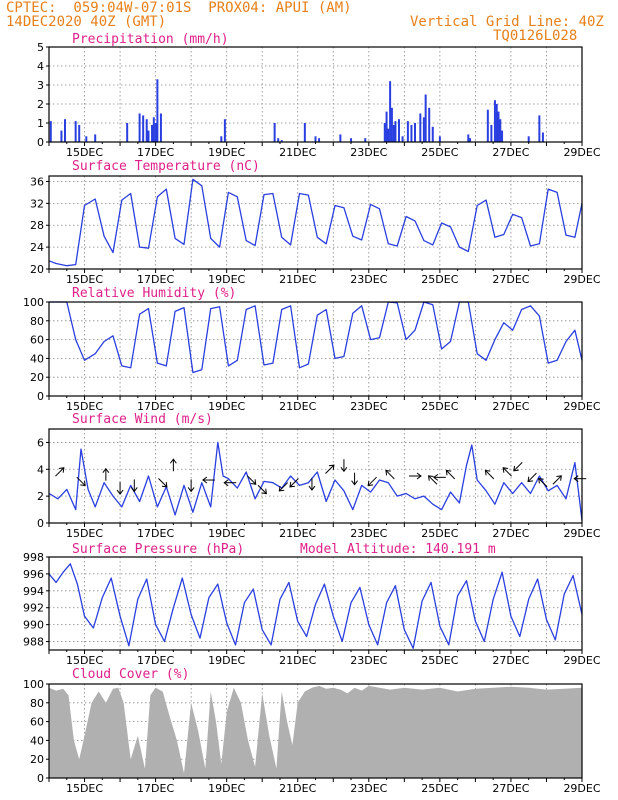  I want to click on y-tick-label: 996, so click(33, 574).